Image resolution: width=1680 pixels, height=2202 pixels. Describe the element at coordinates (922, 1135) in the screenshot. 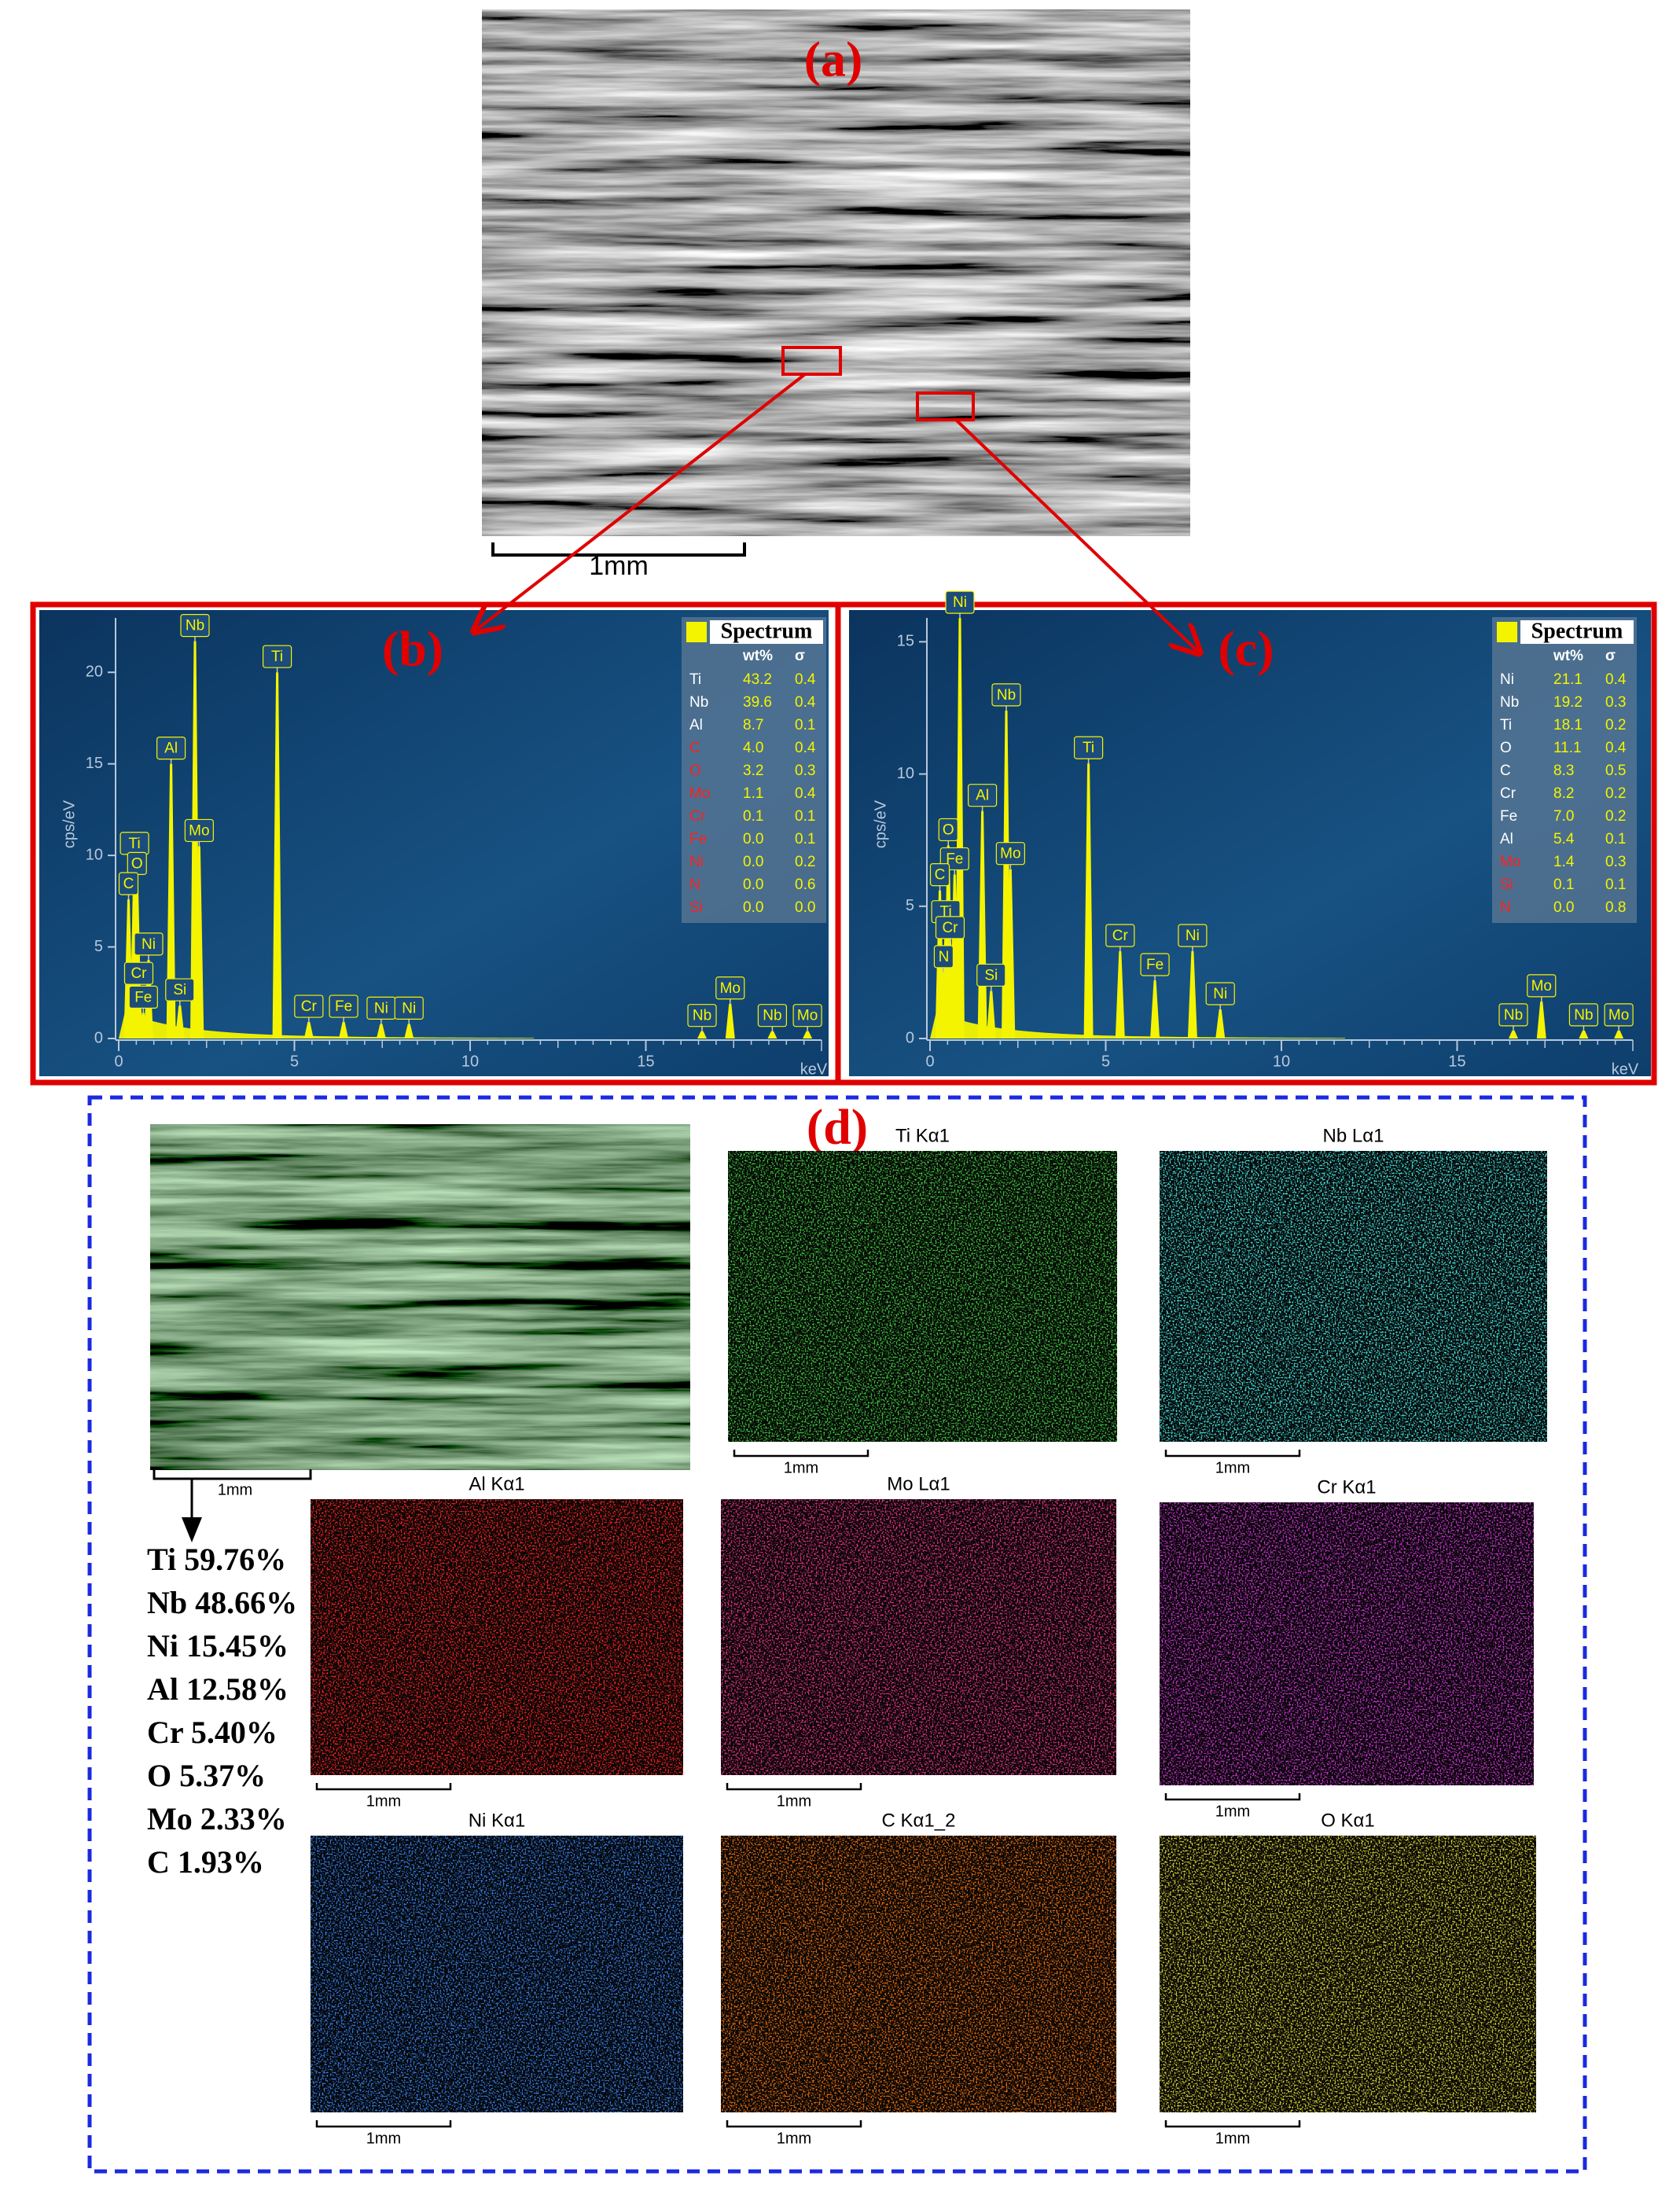

I see `map-title: Ti Kα1` at that location.